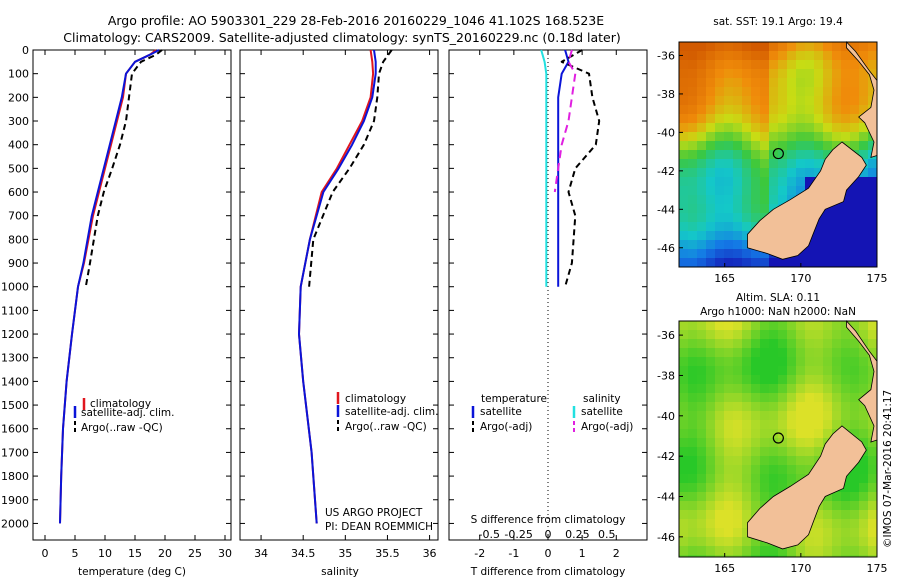 The width and height of the screenshot is (900, 580). I want to click on map-y-tick-label: -46, so click(666, 248).